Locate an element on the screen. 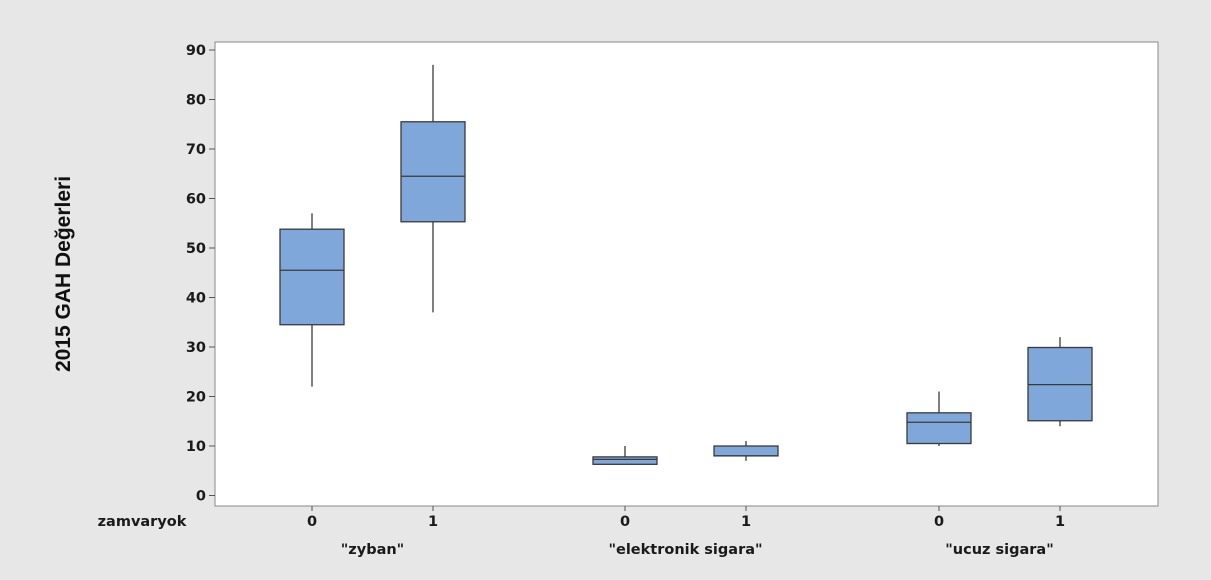  x-row-label: zamvaryok is located at coordinates (142, 522).